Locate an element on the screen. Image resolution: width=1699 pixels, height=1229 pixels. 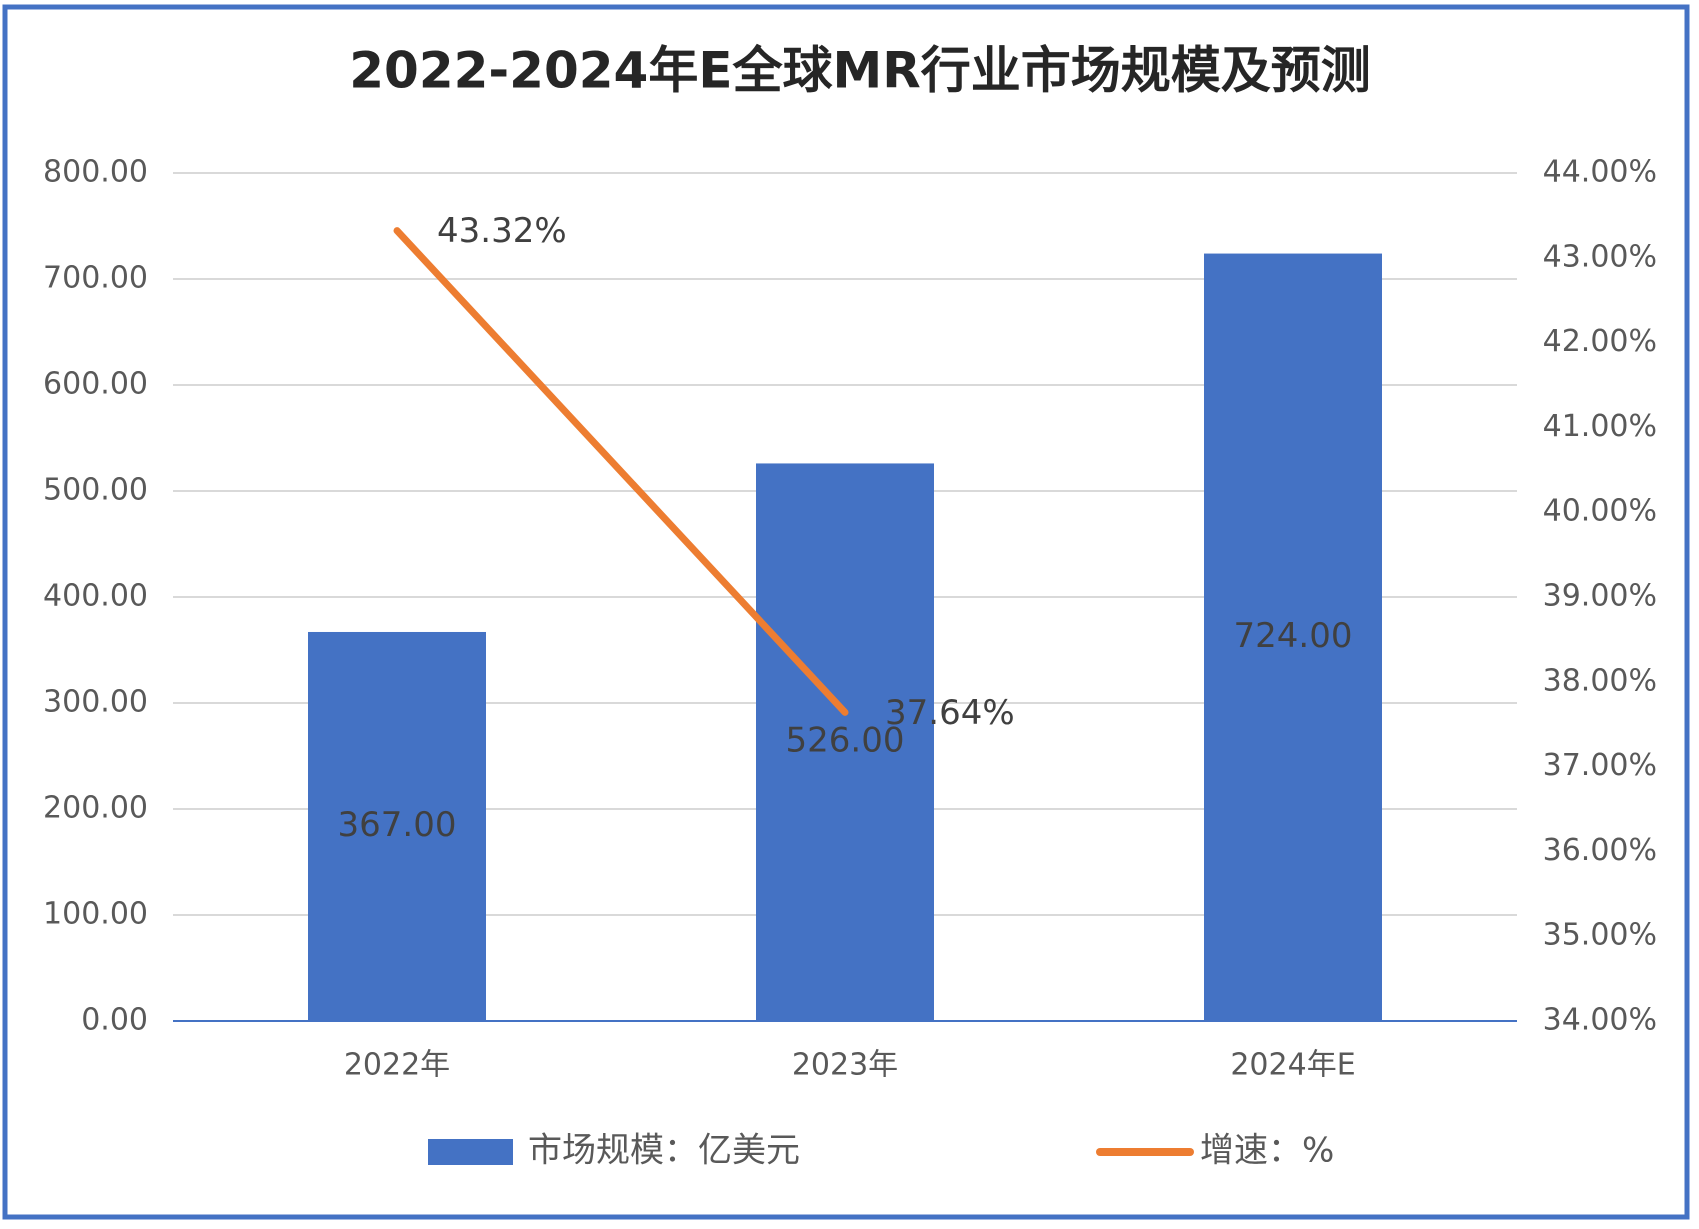
data-label: 526.00 is located at coordinates (845, 741).